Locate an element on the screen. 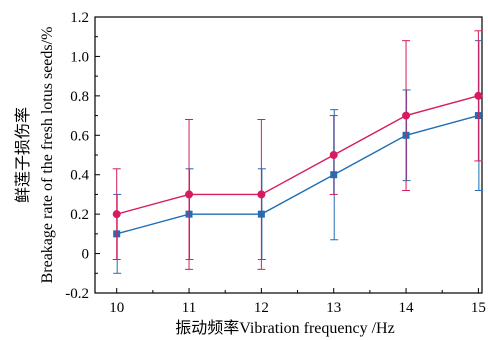  x-tick-label: 14 is located at coordinates (407, 308).